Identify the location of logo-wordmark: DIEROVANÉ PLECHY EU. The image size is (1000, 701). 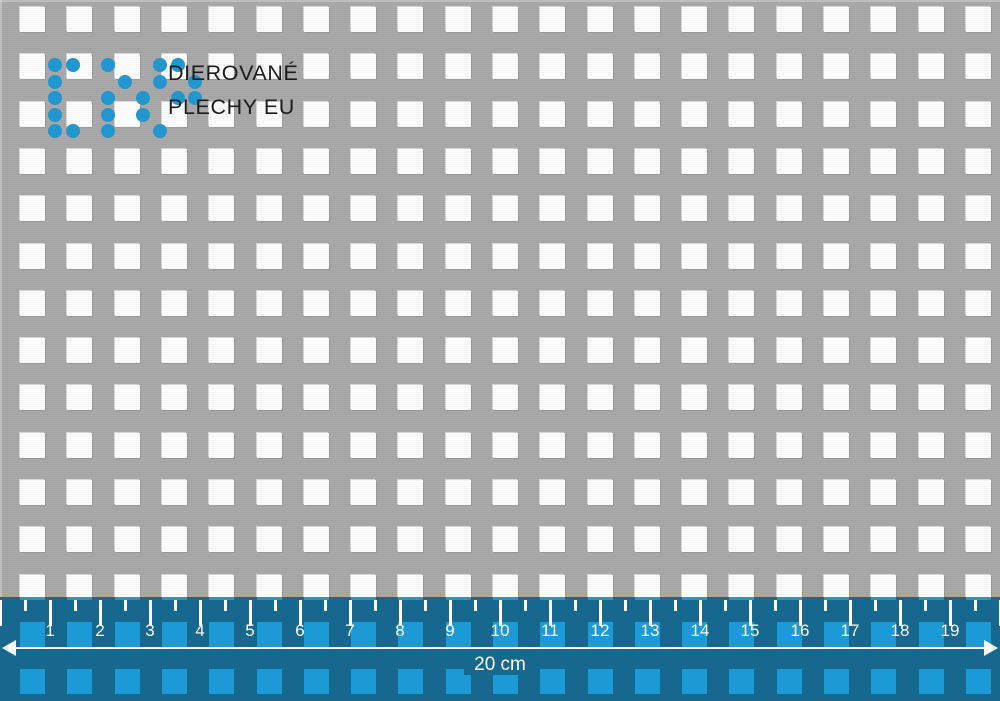
(268, 90).